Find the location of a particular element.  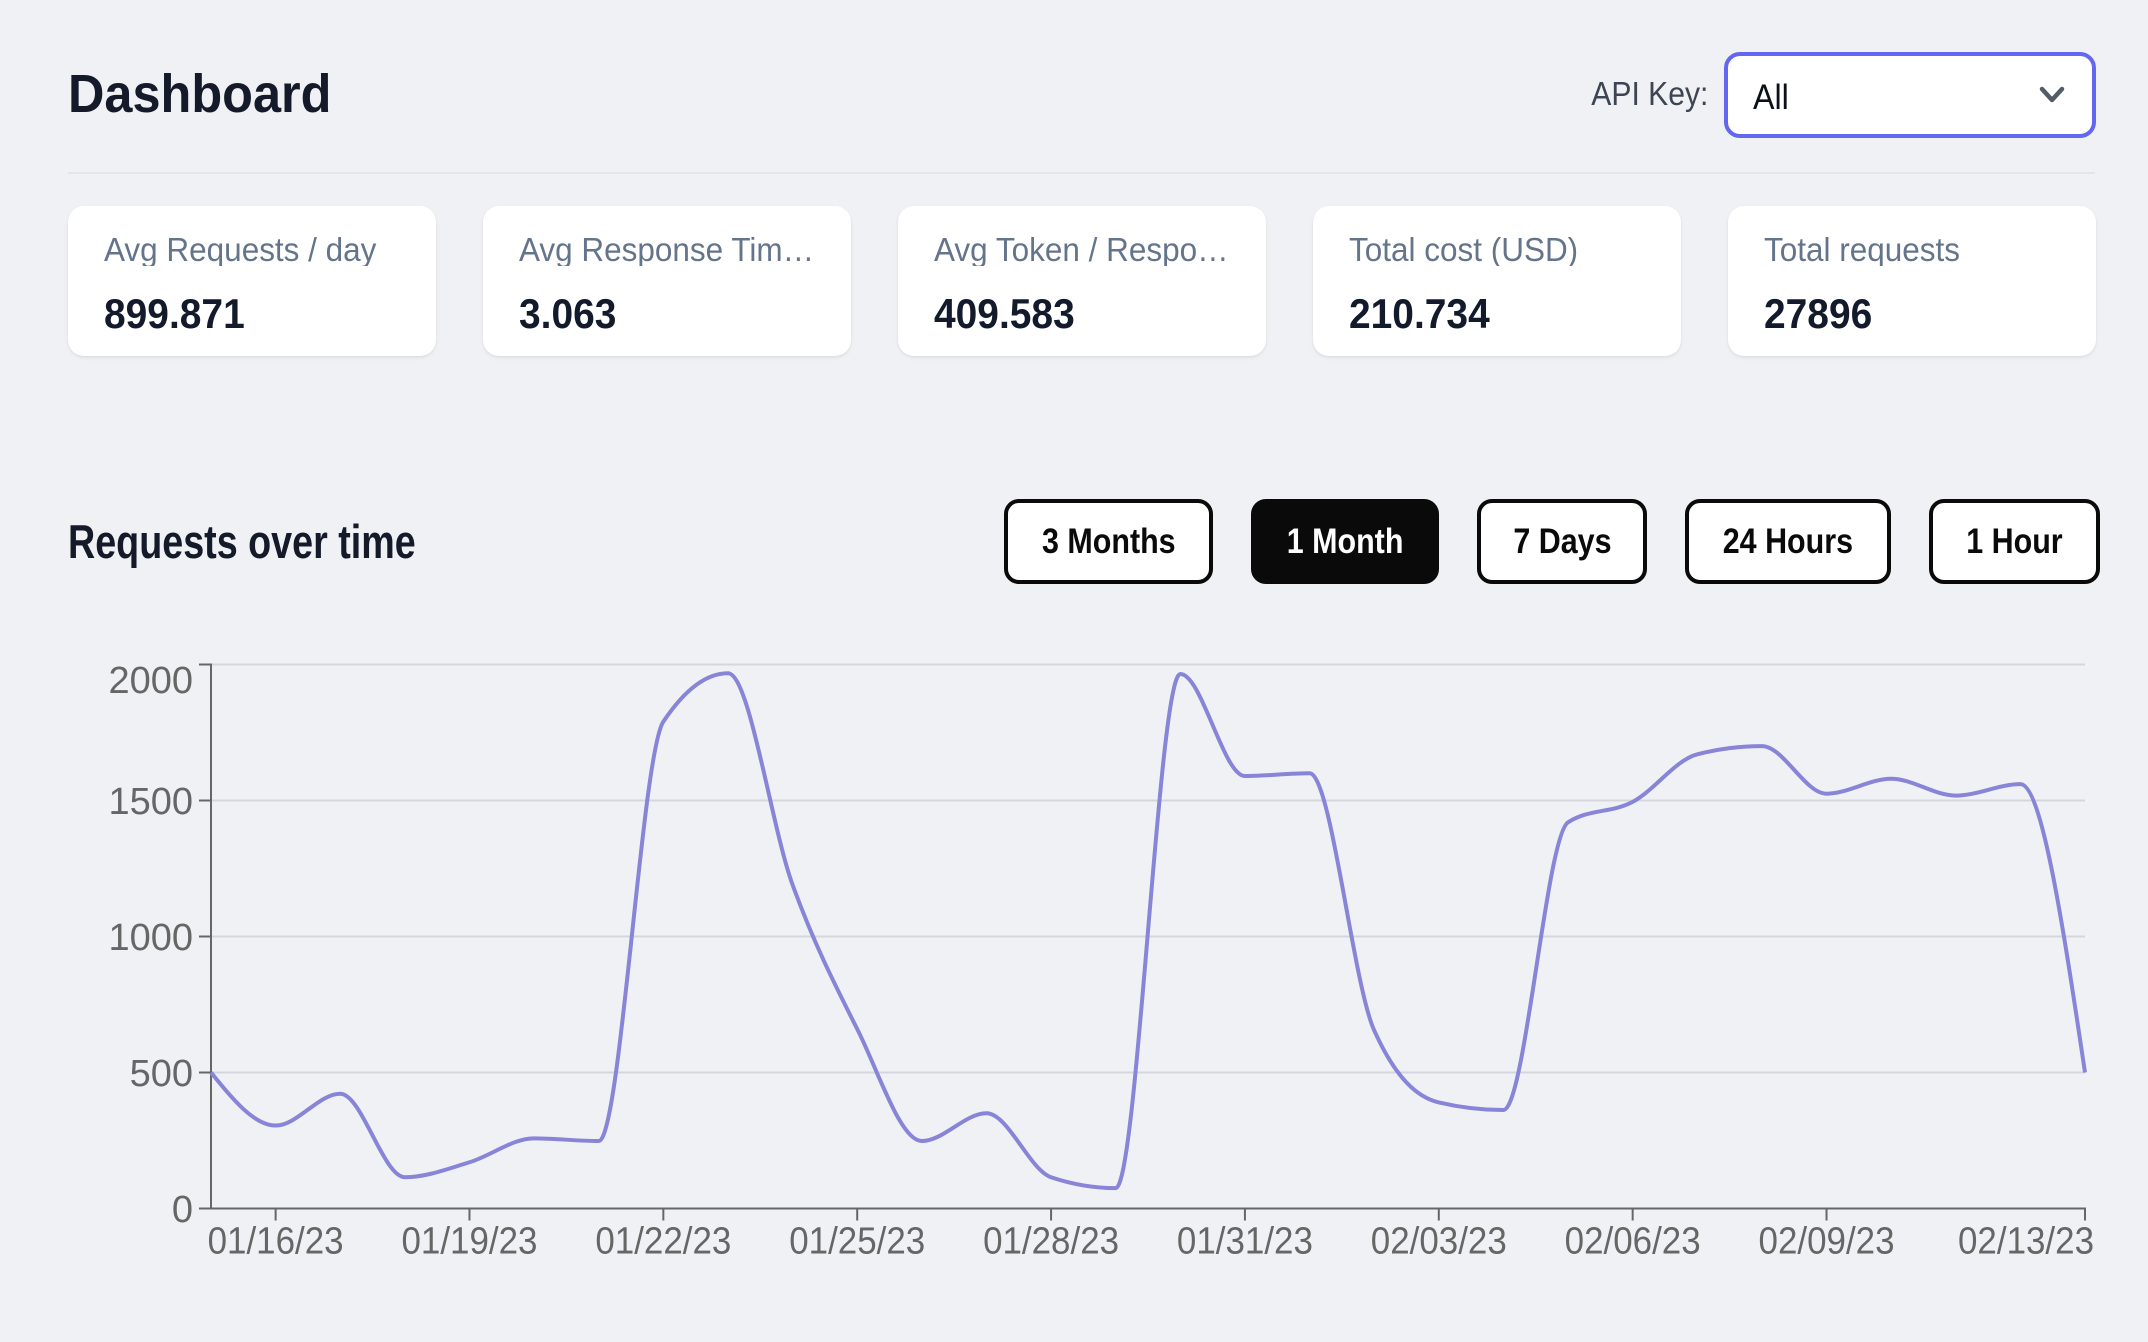

y-tick-label: 1000 is located at coordinates (150, 938).